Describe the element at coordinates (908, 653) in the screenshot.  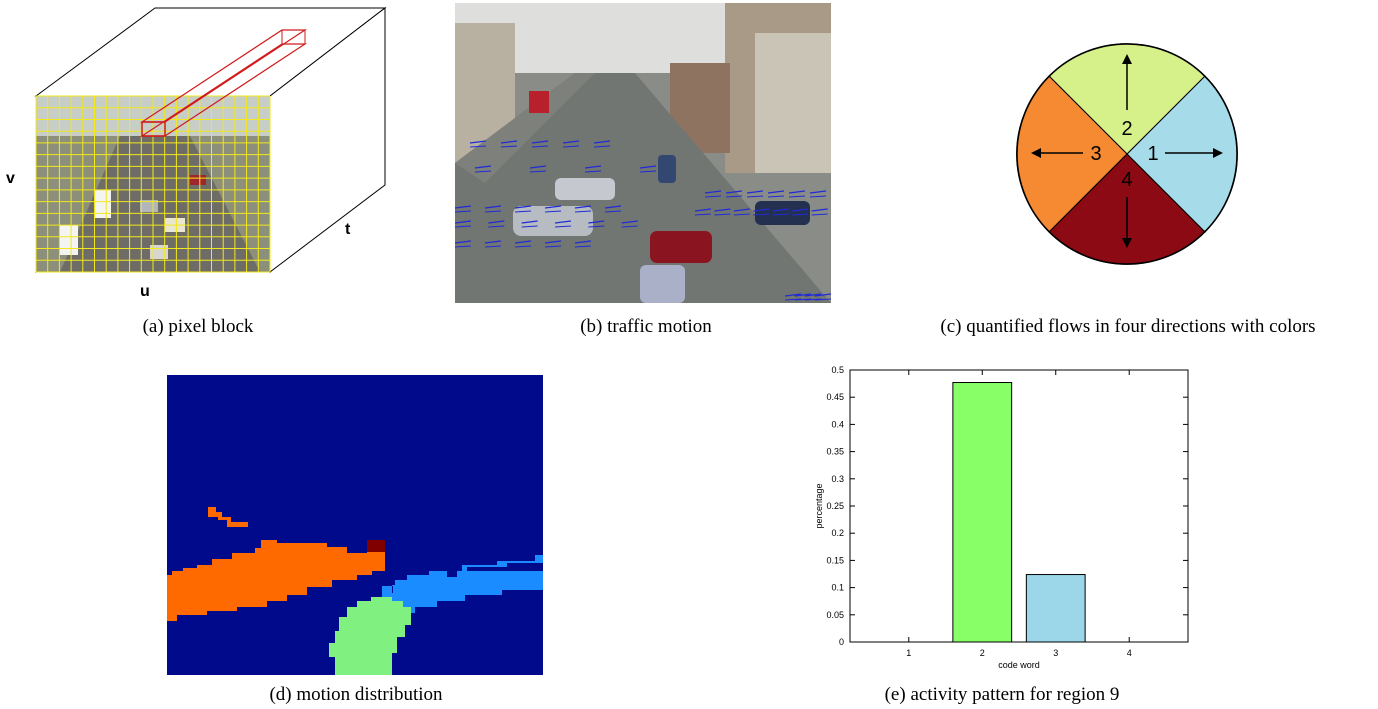
I see `x-tick-label: 1` at that location.